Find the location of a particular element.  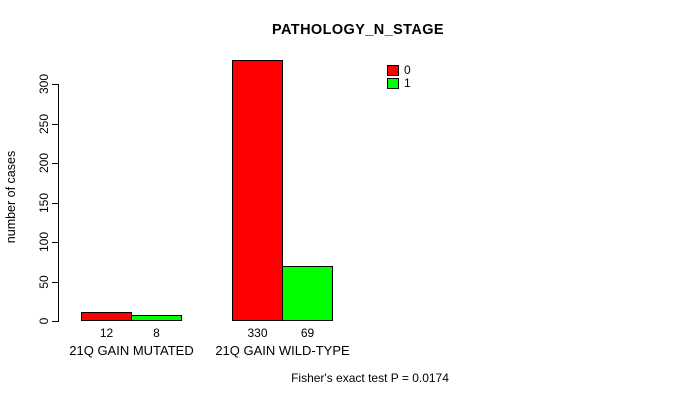

fisher-test-annotation: Fisher's exact test P = 0.0174 is located at coordinates (370, 378).